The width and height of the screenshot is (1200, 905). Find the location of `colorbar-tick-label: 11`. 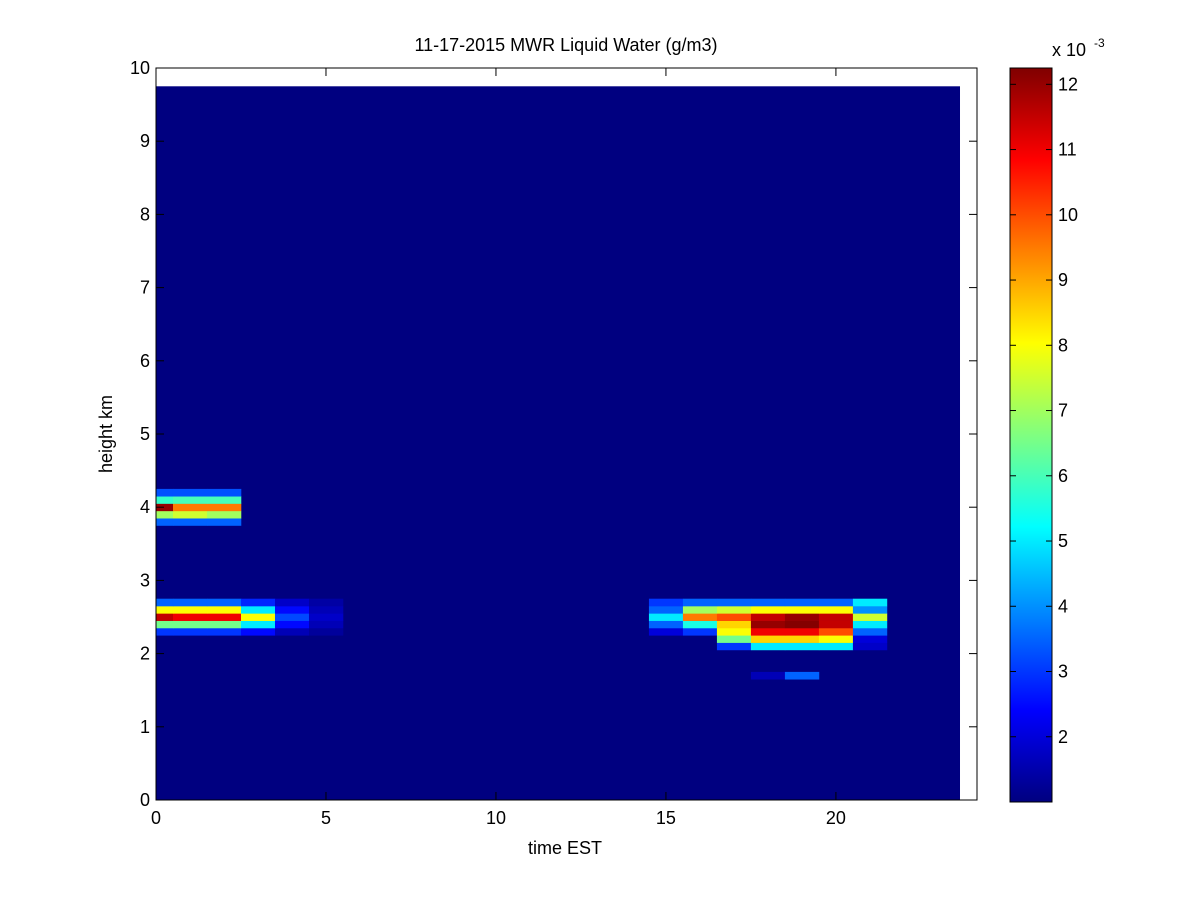

colorbar-tick-label: 11 is located at coordinates (1067, 150).